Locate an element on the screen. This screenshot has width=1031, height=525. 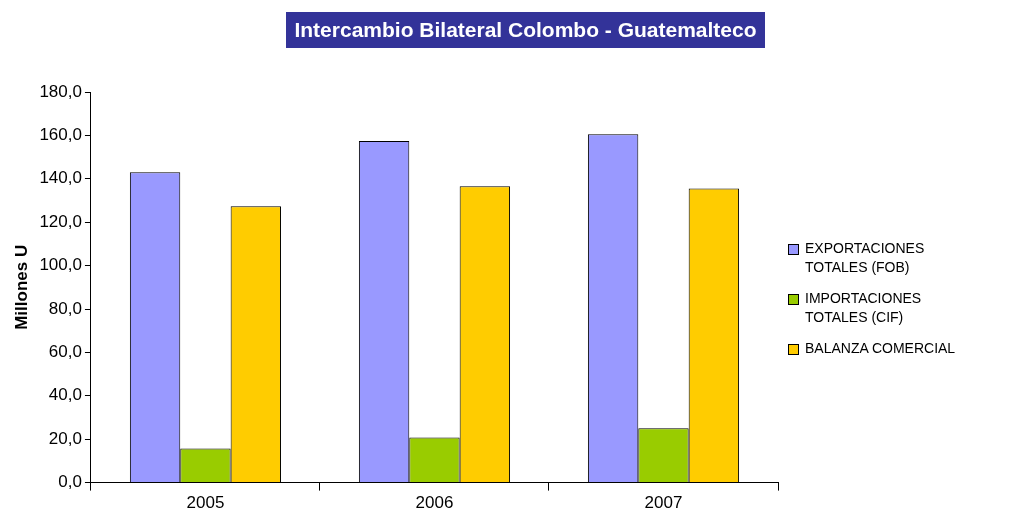
y-tick-label: 40,0 is located at coordinates (65, 395).